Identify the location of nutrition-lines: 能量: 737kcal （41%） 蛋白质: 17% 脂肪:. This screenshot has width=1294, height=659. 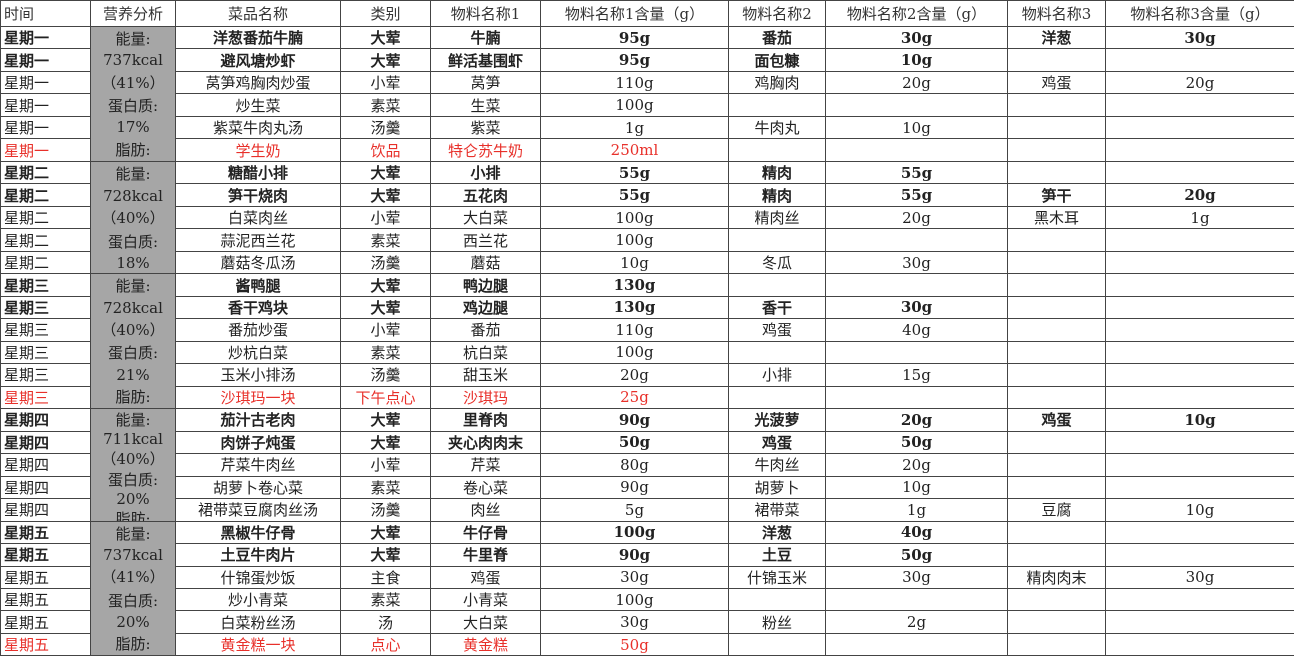
(133, 93).